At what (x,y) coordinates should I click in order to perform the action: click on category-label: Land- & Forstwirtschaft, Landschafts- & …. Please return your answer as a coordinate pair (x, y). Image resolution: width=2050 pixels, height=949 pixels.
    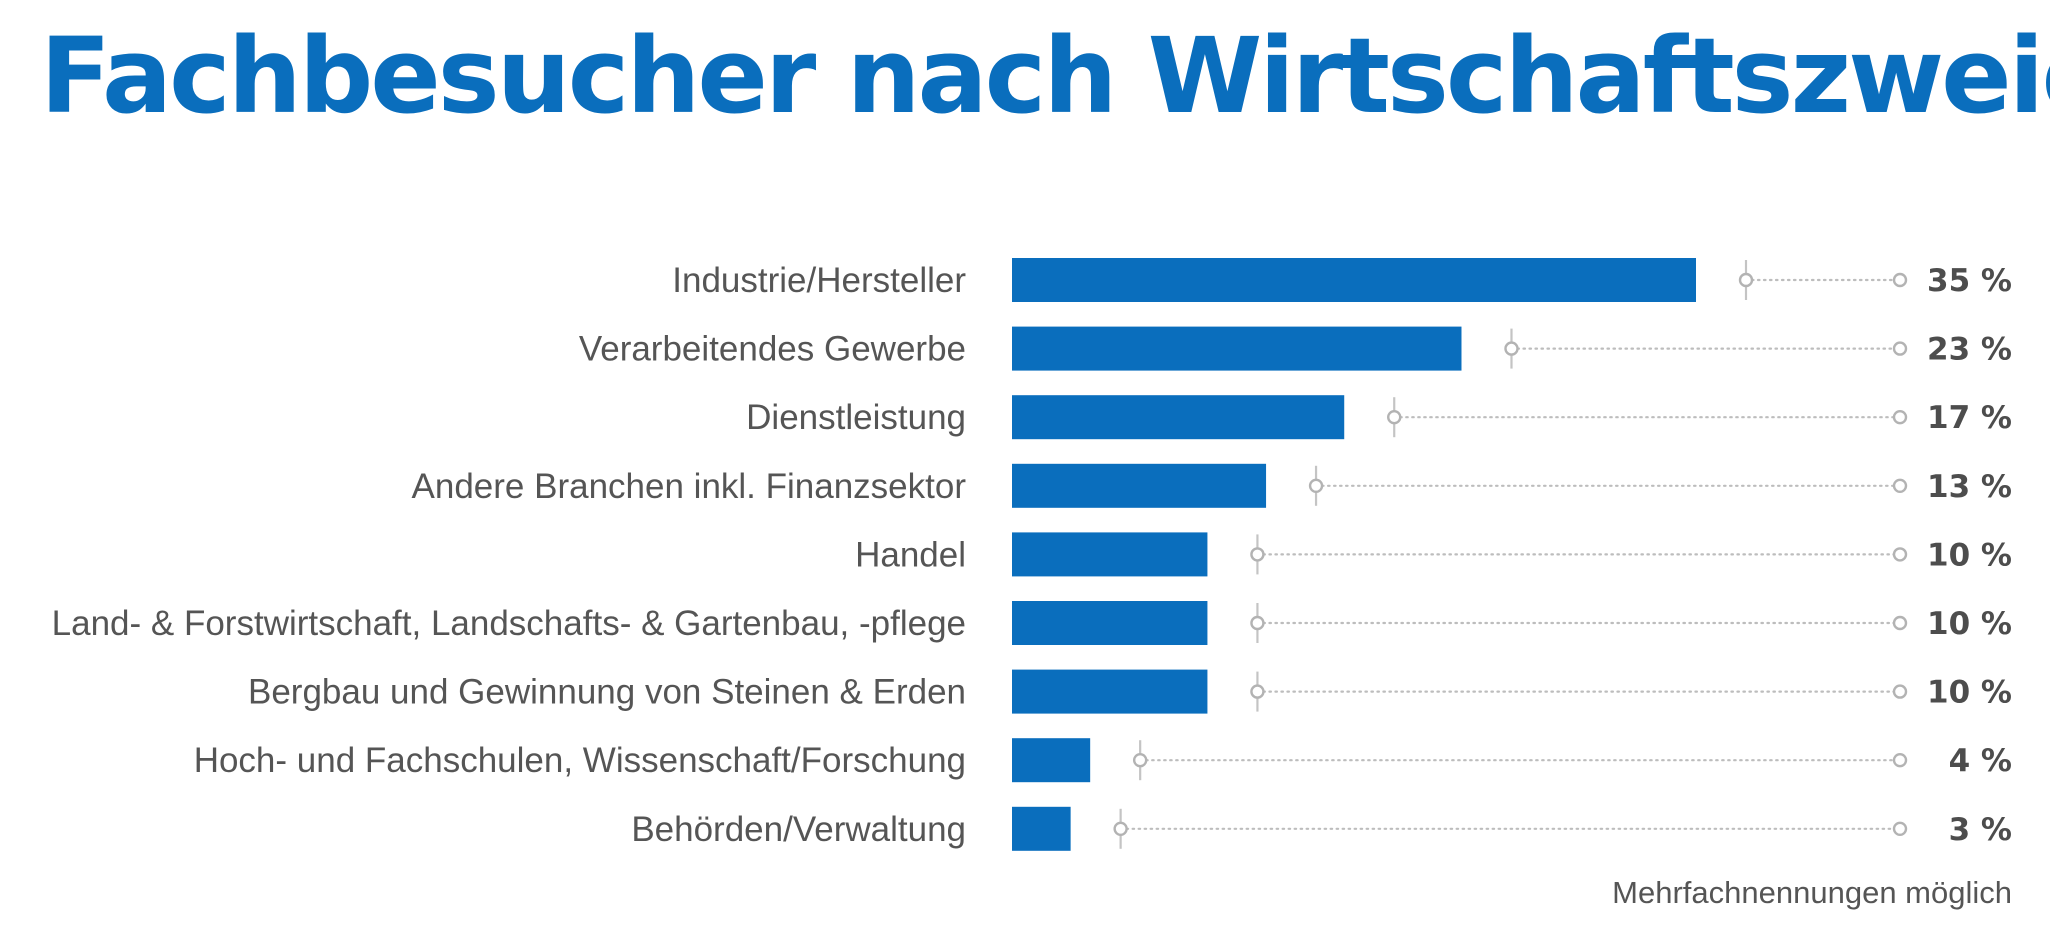
    Looking at the image, I should click on (509, 623).